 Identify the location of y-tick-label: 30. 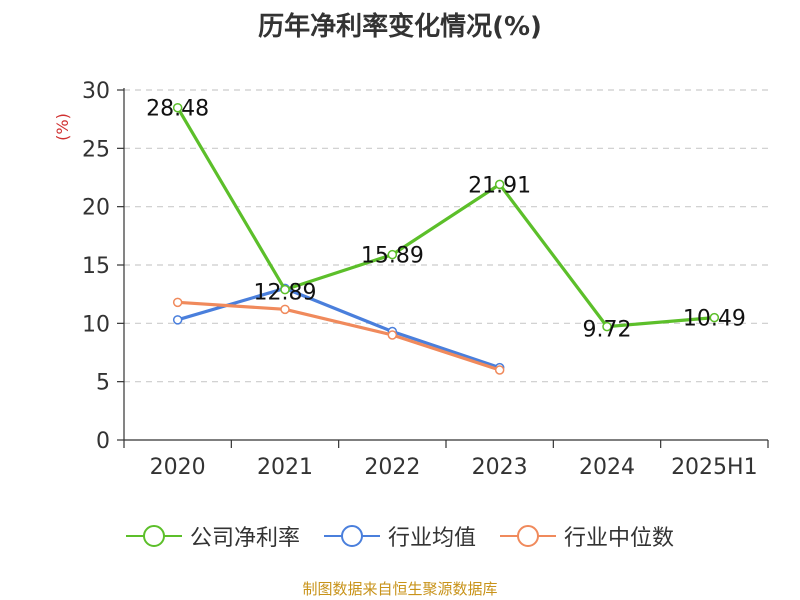
(96, 91).